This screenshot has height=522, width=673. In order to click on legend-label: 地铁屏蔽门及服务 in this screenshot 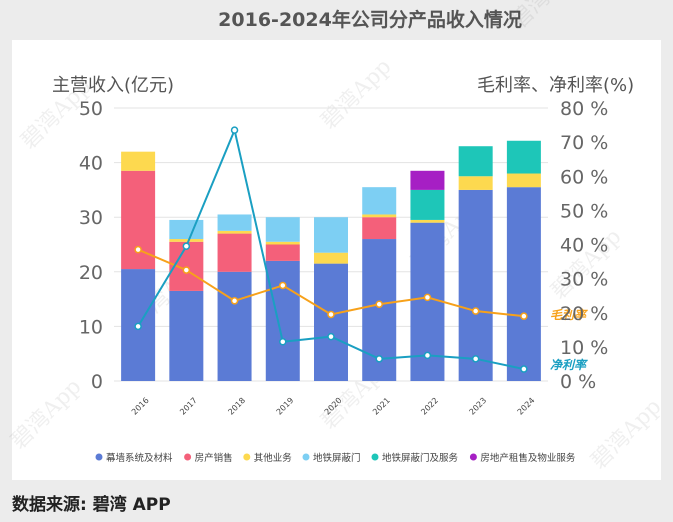, I will do `click(420, 458)`.